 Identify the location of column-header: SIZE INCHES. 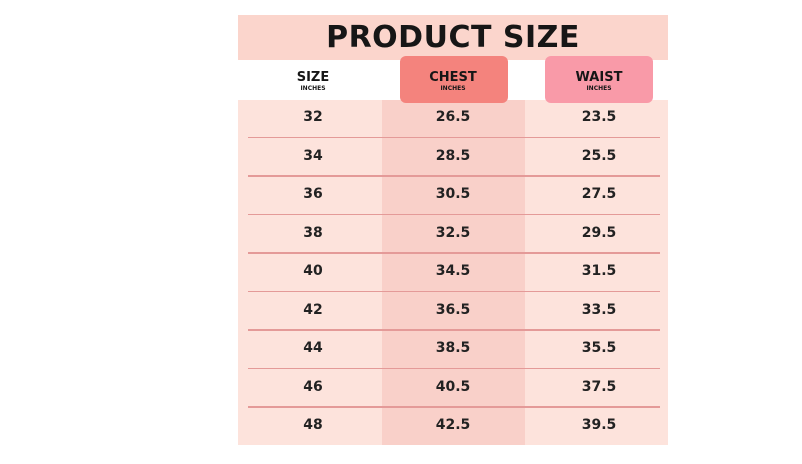
(313, 81).